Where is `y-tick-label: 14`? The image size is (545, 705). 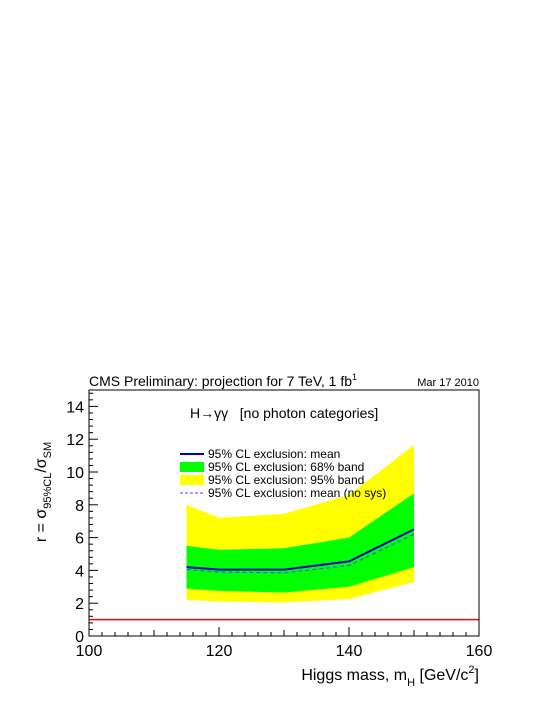
y-tick-label: 14 is located at coordinates (75, 407).